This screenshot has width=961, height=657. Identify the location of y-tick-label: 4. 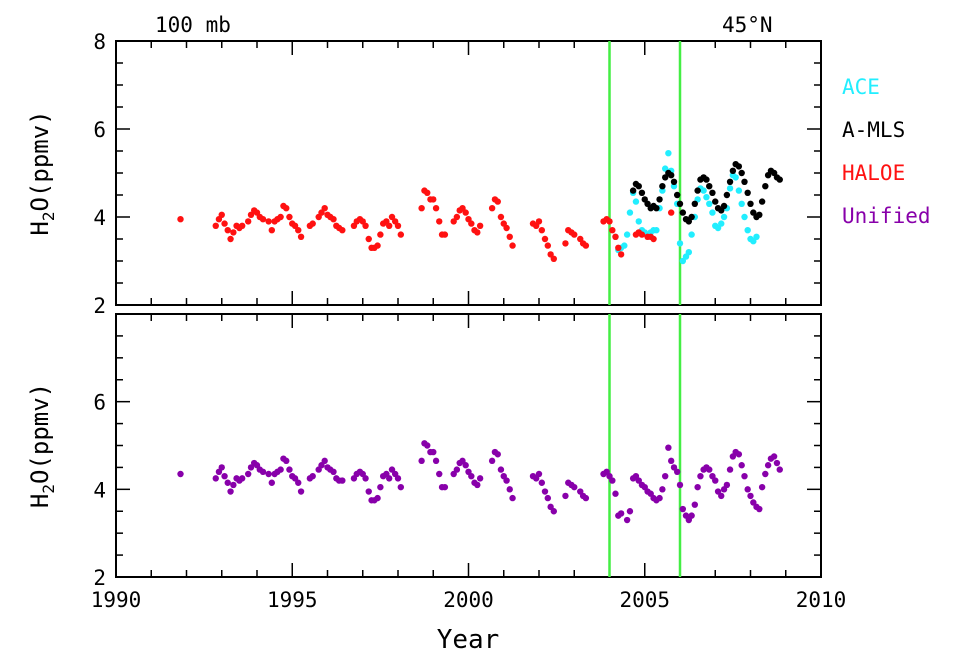
(99, 218).